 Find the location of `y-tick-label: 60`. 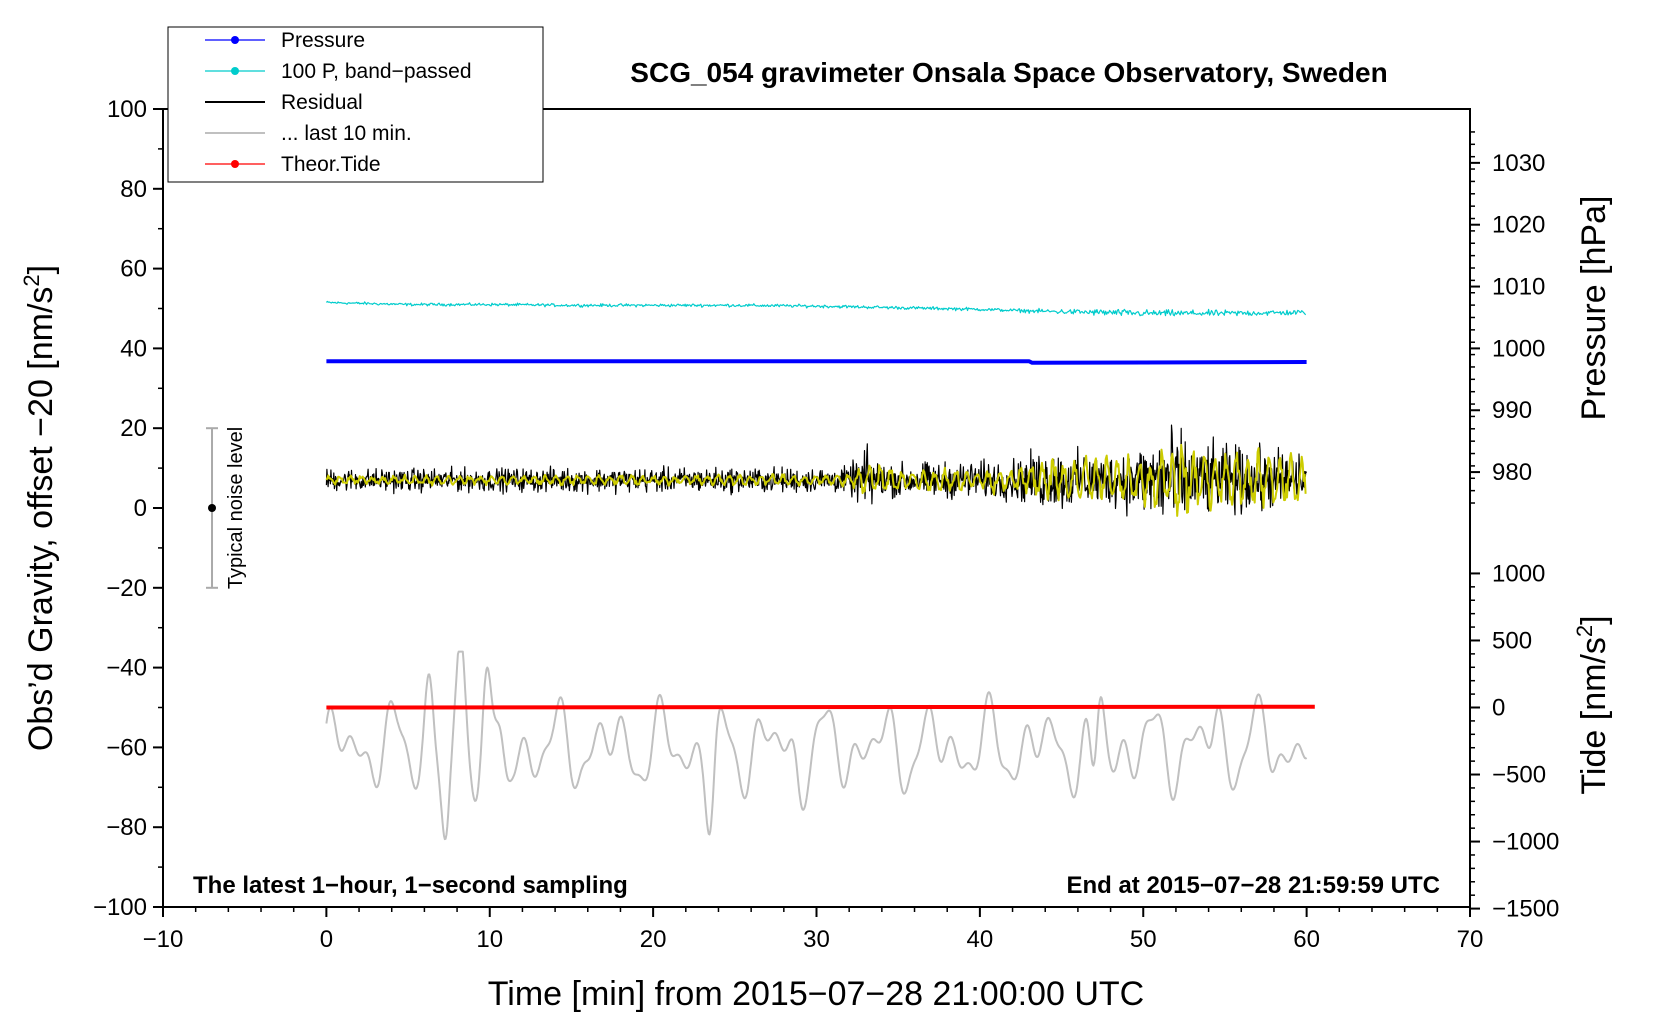

y-tick-label: 60 is located at coordinates (133, 269).